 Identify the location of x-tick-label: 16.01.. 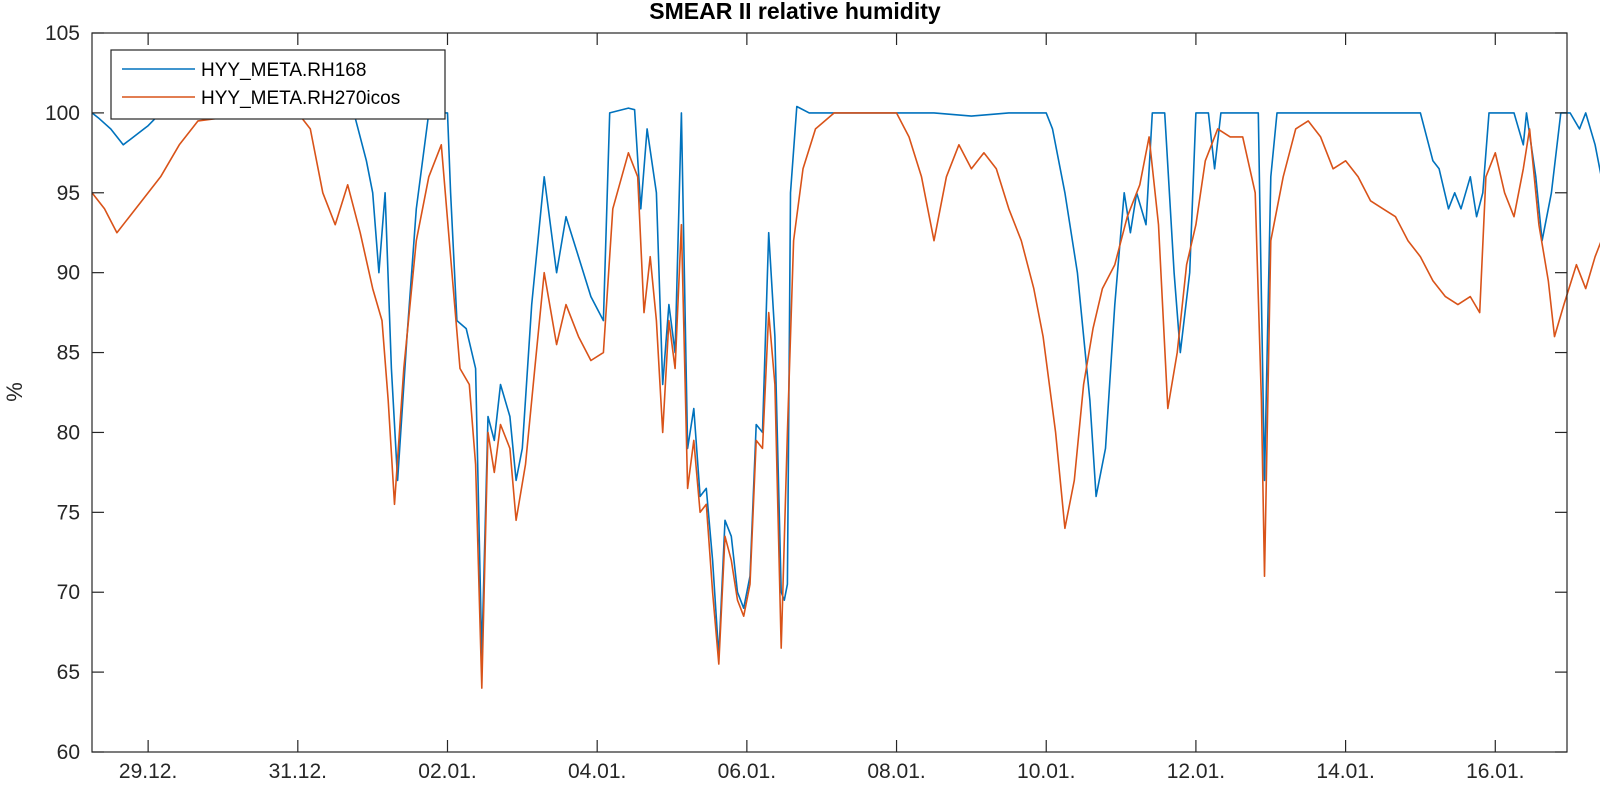
(1495, 771).